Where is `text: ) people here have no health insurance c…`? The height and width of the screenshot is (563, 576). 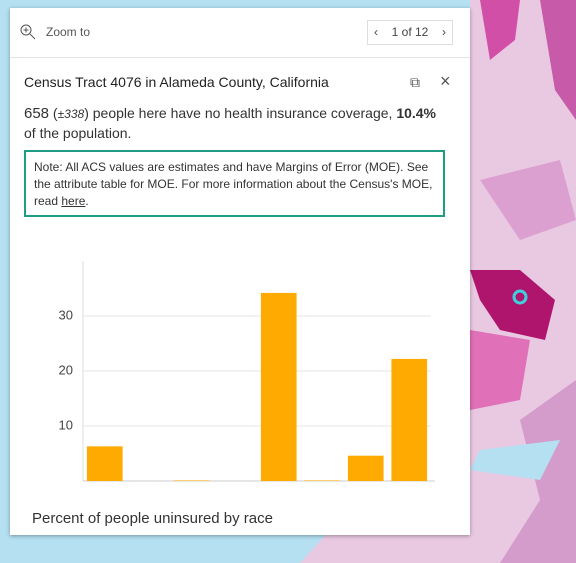
text: ) people here have no health insurance c… is located at coordinates (240, 113).